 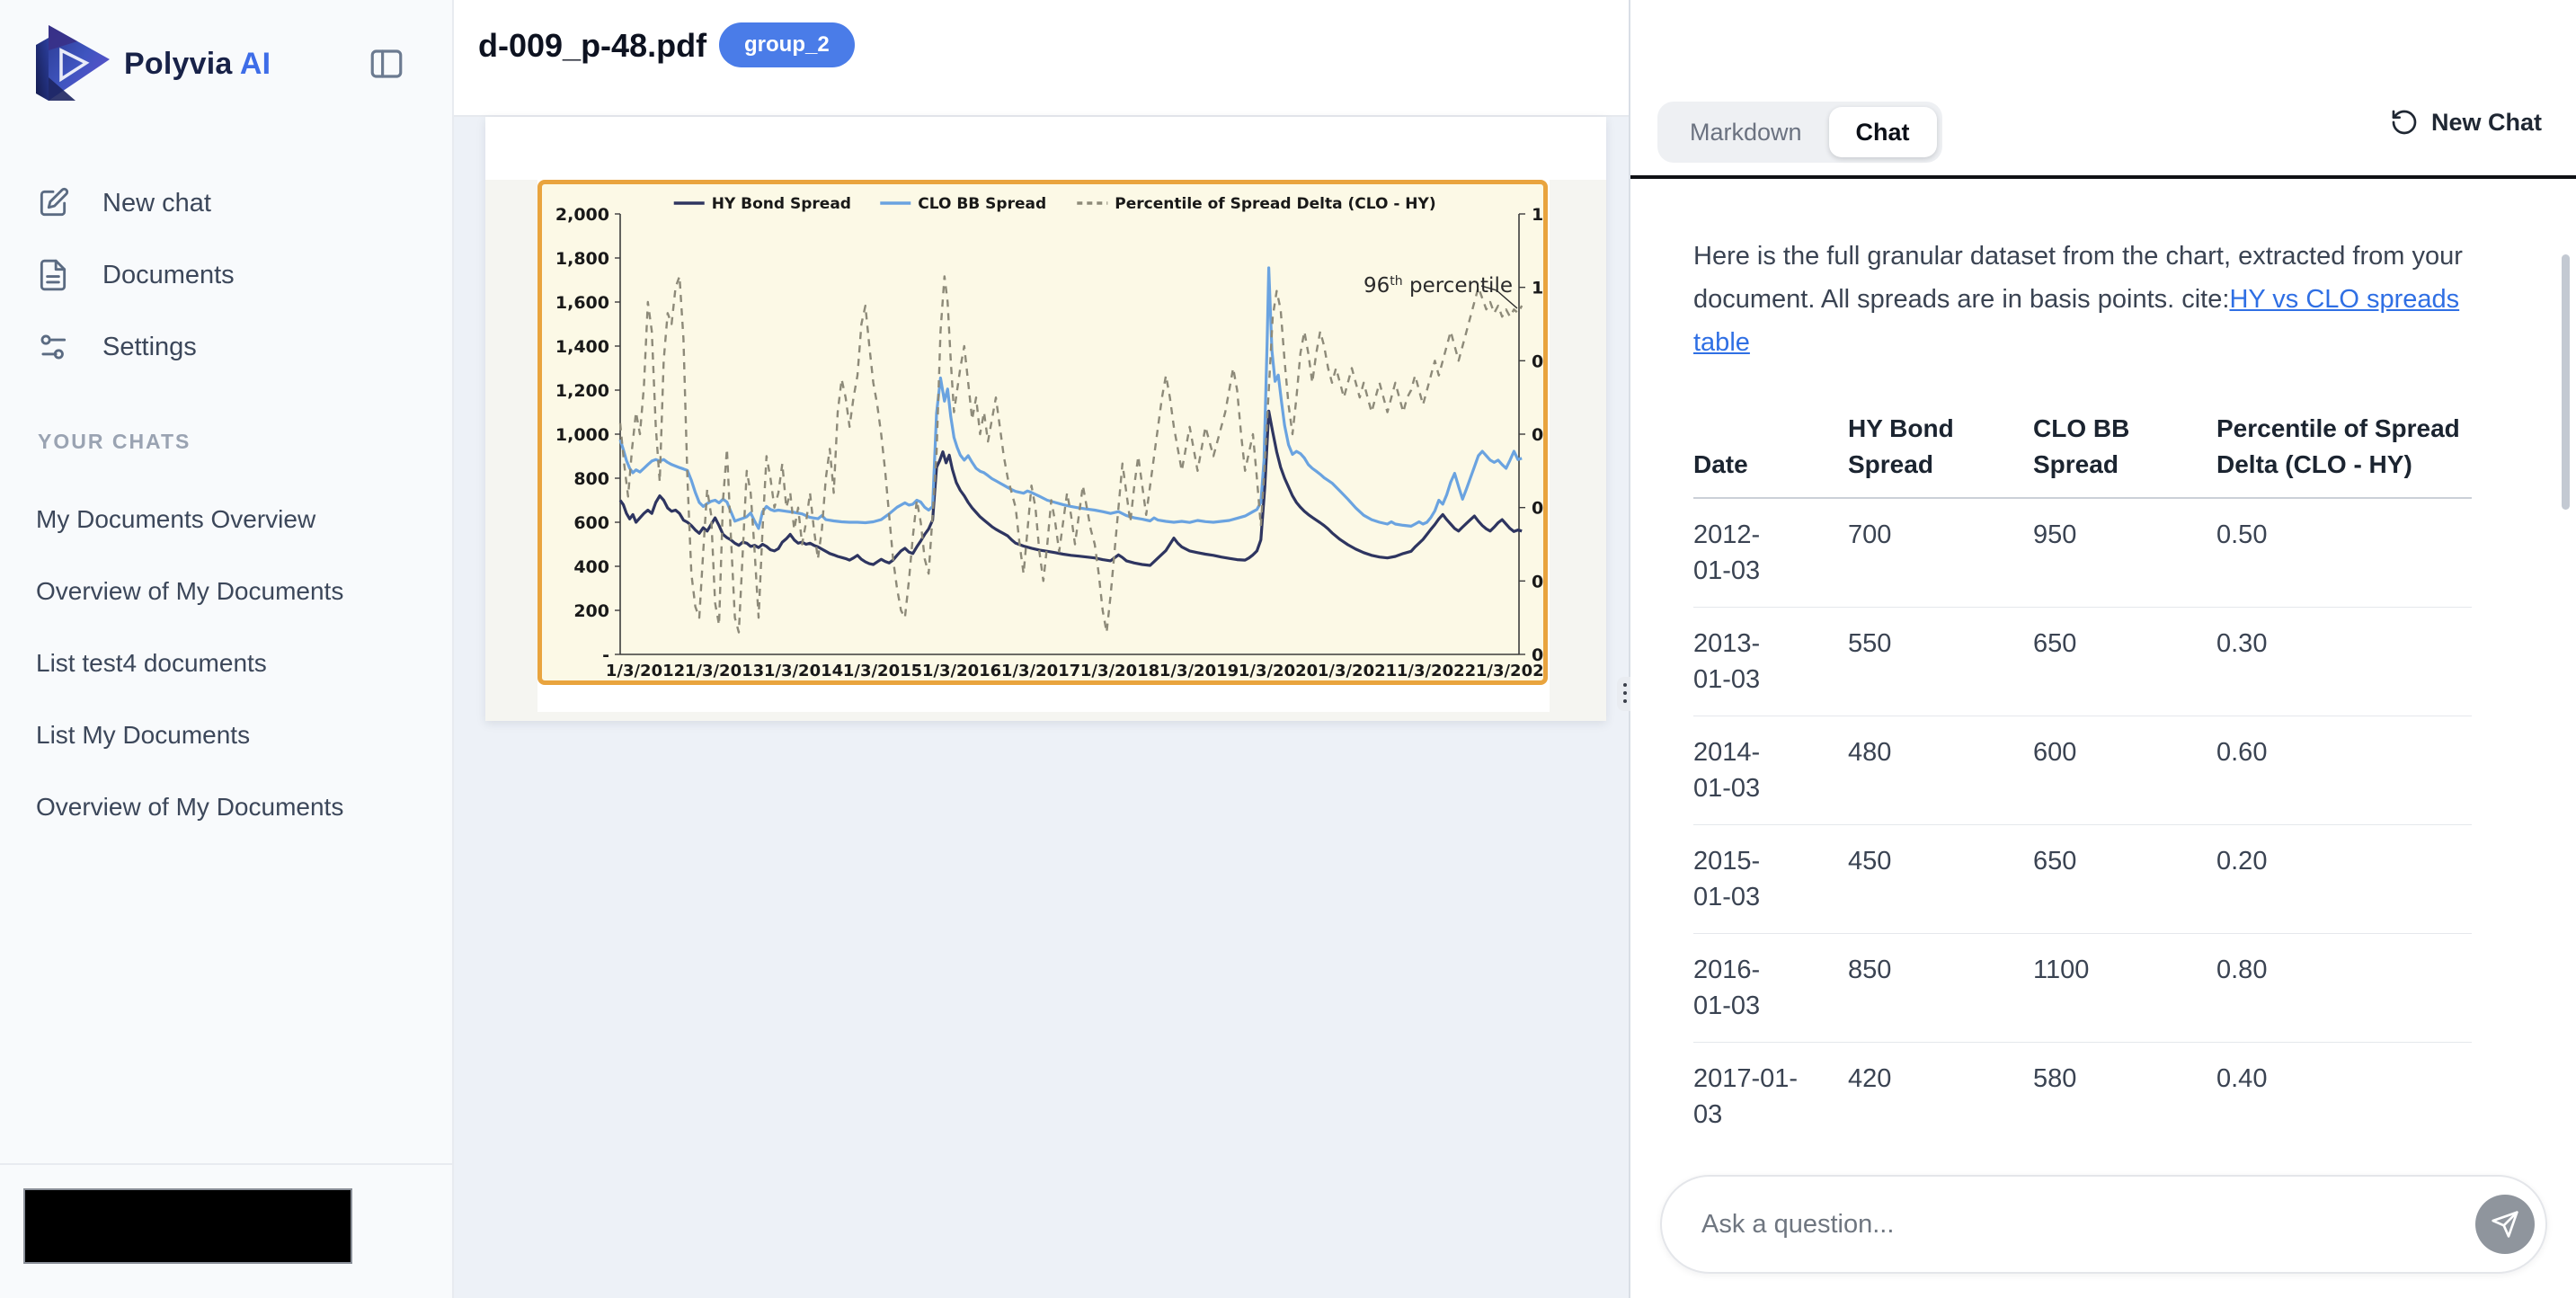 What do you see at coordinates (1278, 671) in the screenshot?
I see `svg-text: 1/3/2020` at bounding box center [1278, 671].